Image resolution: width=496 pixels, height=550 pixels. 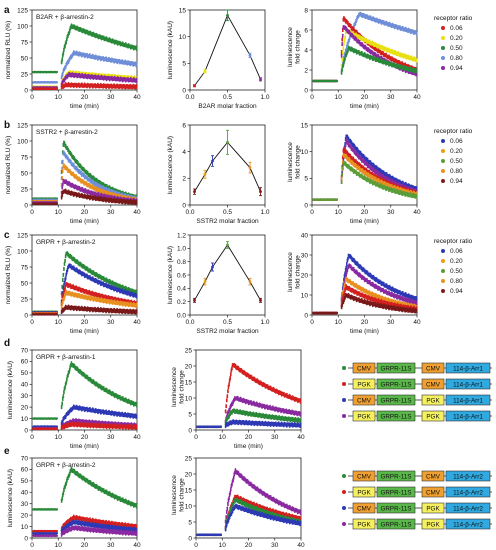 I want to click on chart-a1: 0 10 20 30 40 0 25 50 75 100 125 time (min), so click(x=79, y=58).